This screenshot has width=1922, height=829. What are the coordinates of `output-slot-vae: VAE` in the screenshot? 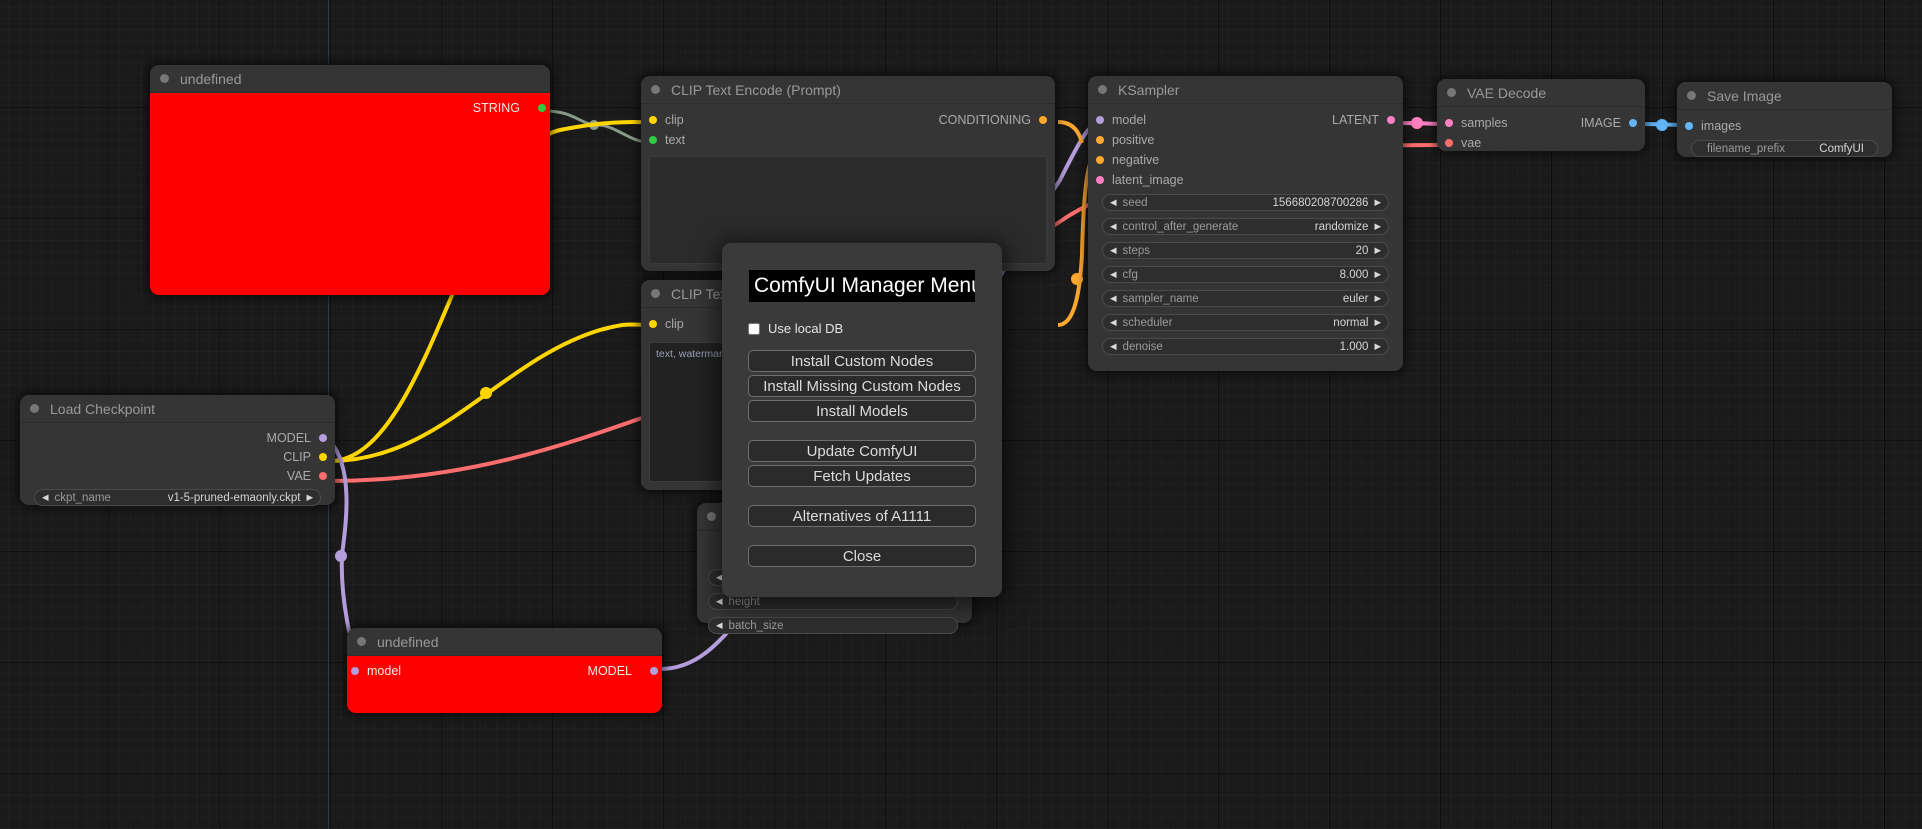 It's located at (307, 476).